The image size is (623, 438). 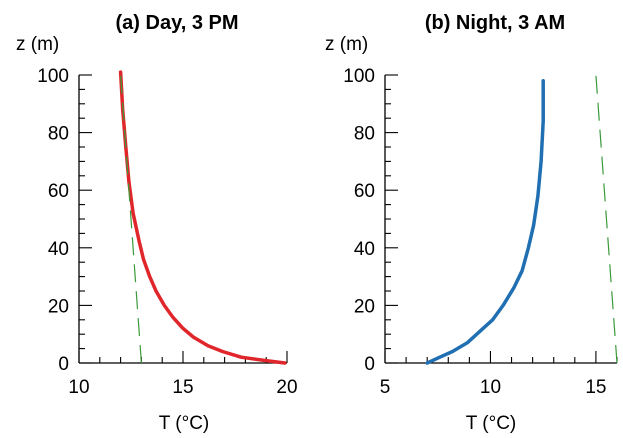 What do you see at coordinates (495, 23) in the screenshot?
I see `chart-title: (b) Night, 3 AM` at bounding box center [495, 23].